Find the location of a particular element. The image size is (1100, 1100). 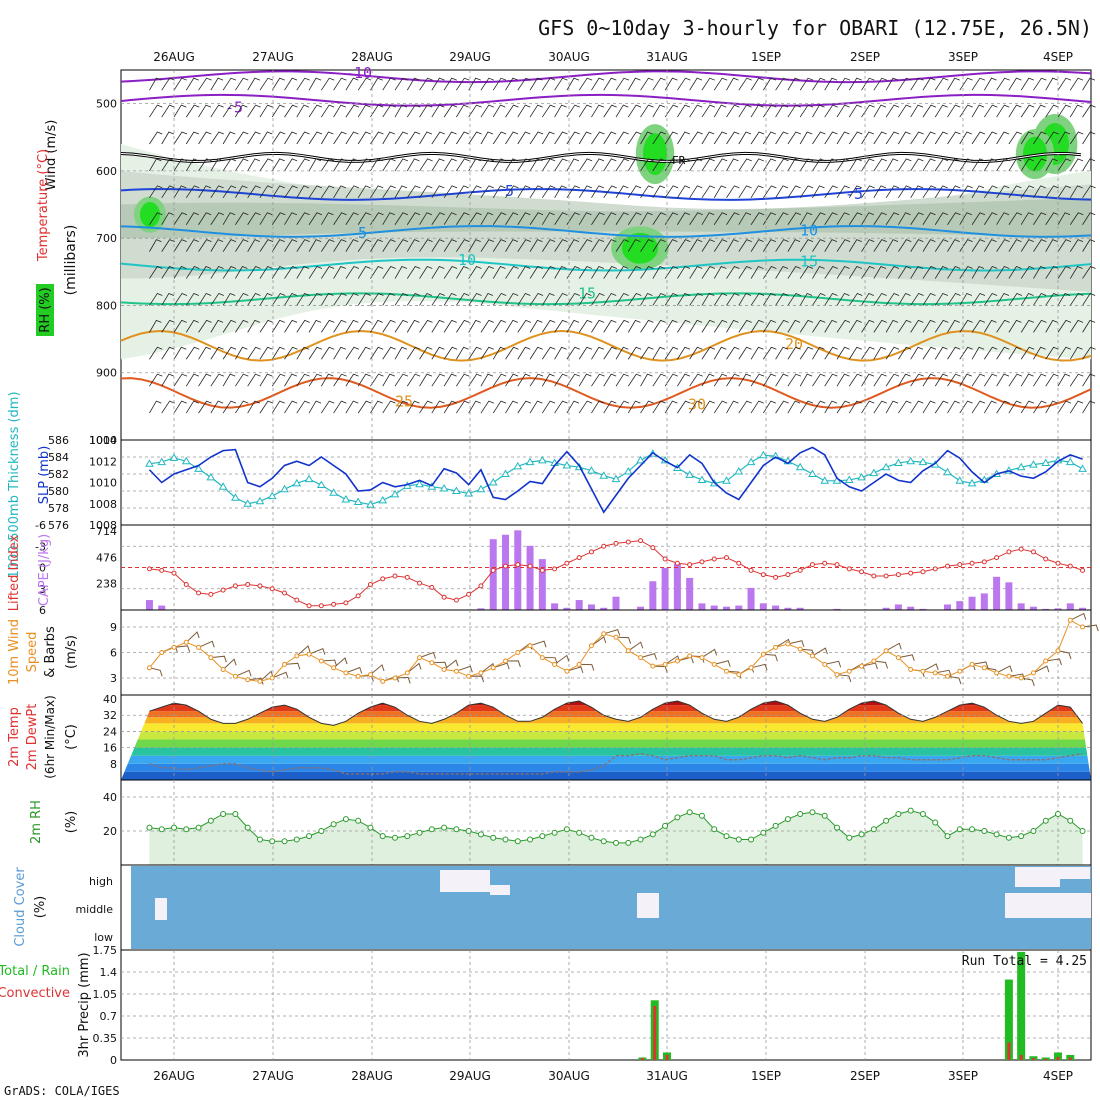

bottom-date-label: 27AUG is located at coordinates (273, 1076).